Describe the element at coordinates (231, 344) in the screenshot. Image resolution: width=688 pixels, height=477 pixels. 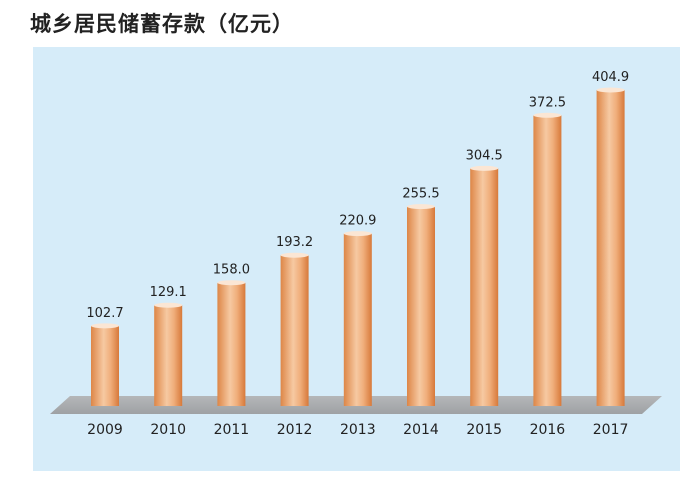
I see `bar-2011` at that location.